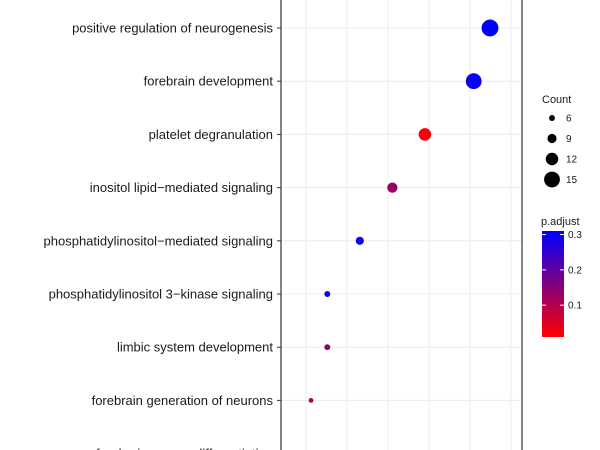  What do you see at coordinates (553, 284) in the screenshot?
I see `p-adjust-colorbar` at bounding box center [553, 284].